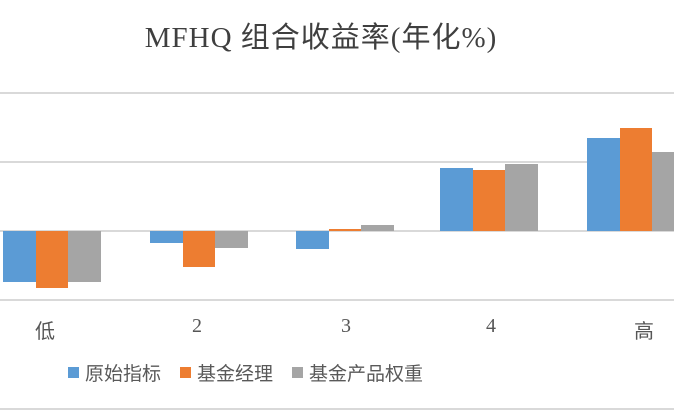 The width and height of the screenshot is (674, 415). I want to click on legend-item: 原始指标, so click(114, 372).